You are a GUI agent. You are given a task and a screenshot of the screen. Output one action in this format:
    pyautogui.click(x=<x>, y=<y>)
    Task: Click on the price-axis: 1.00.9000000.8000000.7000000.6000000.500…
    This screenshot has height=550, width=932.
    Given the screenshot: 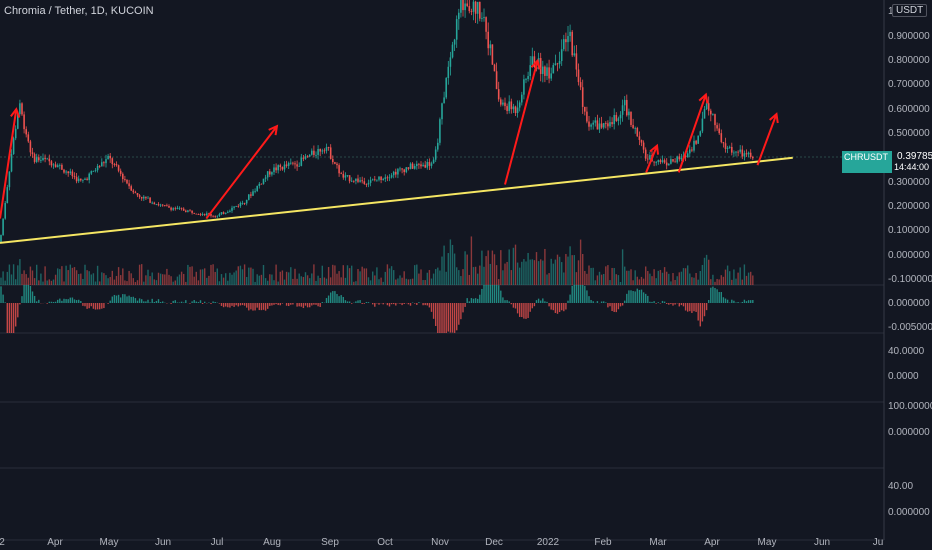 What is the action you would take?
    pyautogui.click(x=910, y=262)
    